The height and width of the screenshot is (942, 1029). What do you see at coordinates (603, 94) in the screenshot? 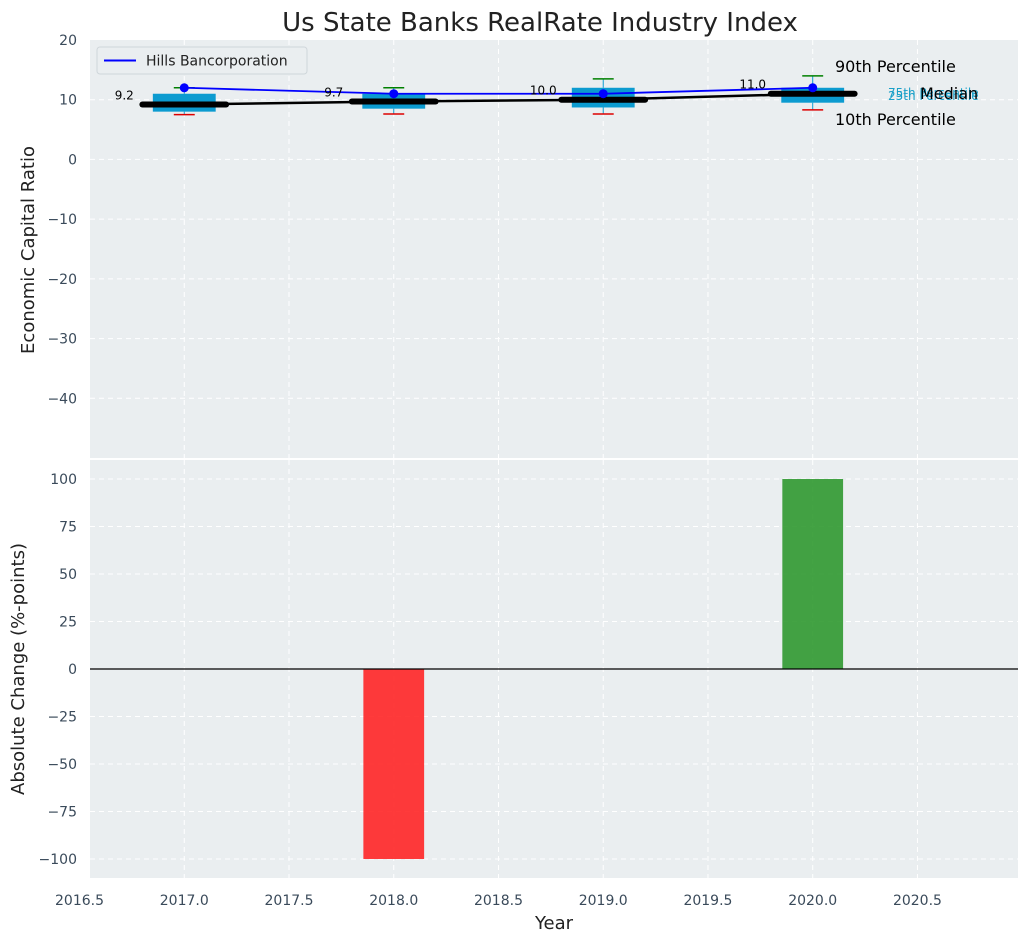
I see `company-point-2019` at bounding box center [603, 94].